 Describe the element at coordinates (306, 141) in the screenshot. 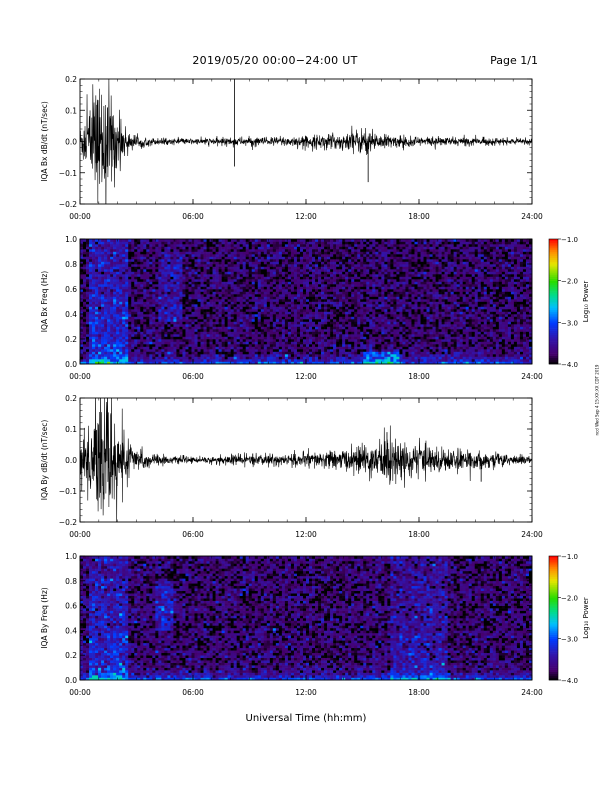

I see `data-series-line` at that location.